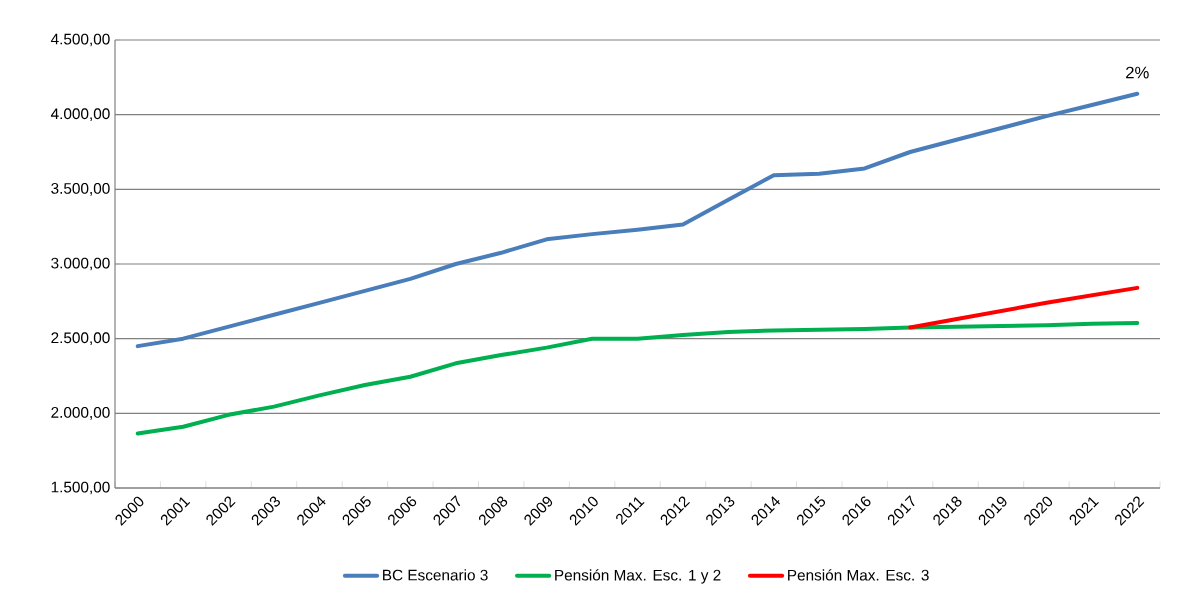 Image resolution: width=1184 pixels, height=603 pixels. I want to click on y-tick-label: 3.500,00, so click(80, 189).